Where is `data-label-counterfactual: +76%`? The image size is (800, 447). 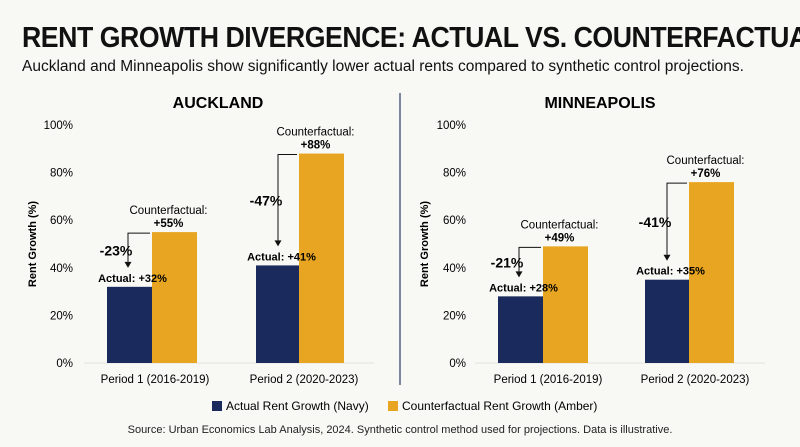
data-label-counterfactual: +76% is located at coordinates (706, 174).